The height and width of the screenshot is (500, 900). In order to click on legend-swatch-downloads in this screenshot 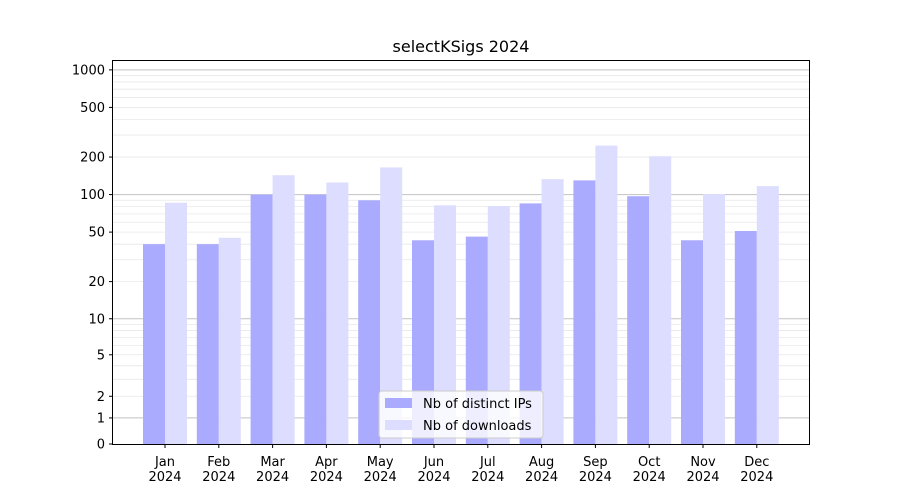, I will do `click(398, 425)`.